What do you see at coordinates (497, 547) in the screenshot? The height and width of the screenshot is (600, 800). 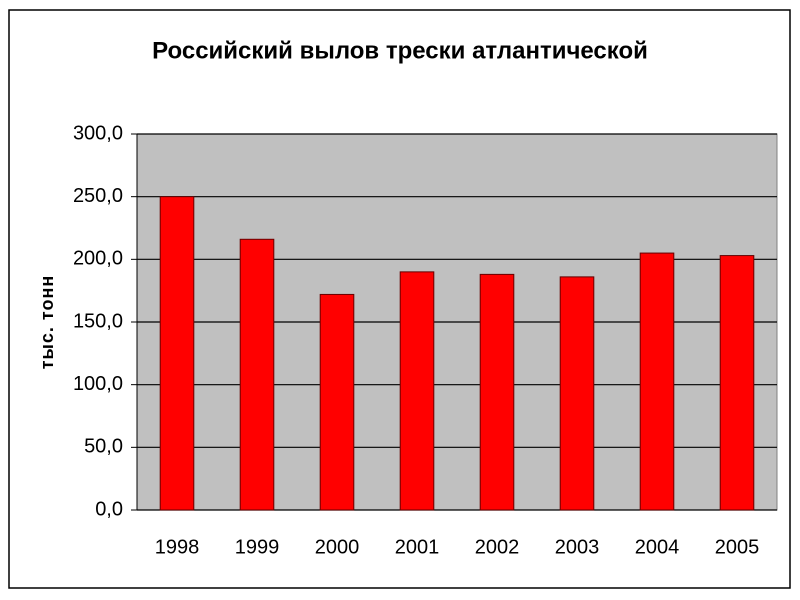 I see `x-tick-label: 2002` at bounding box center [497, 547].